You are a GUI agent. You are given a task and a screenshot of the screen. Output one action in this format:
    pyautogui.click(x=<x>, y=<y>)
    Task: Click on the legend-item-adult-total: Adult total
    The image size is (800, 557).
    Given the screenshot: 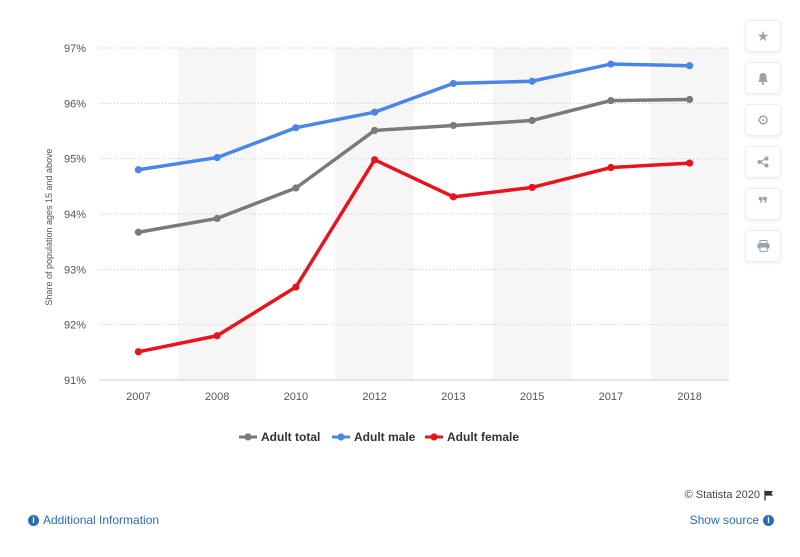 What is the action you would take?
    pyautogui.click(x=279, y=437)
    